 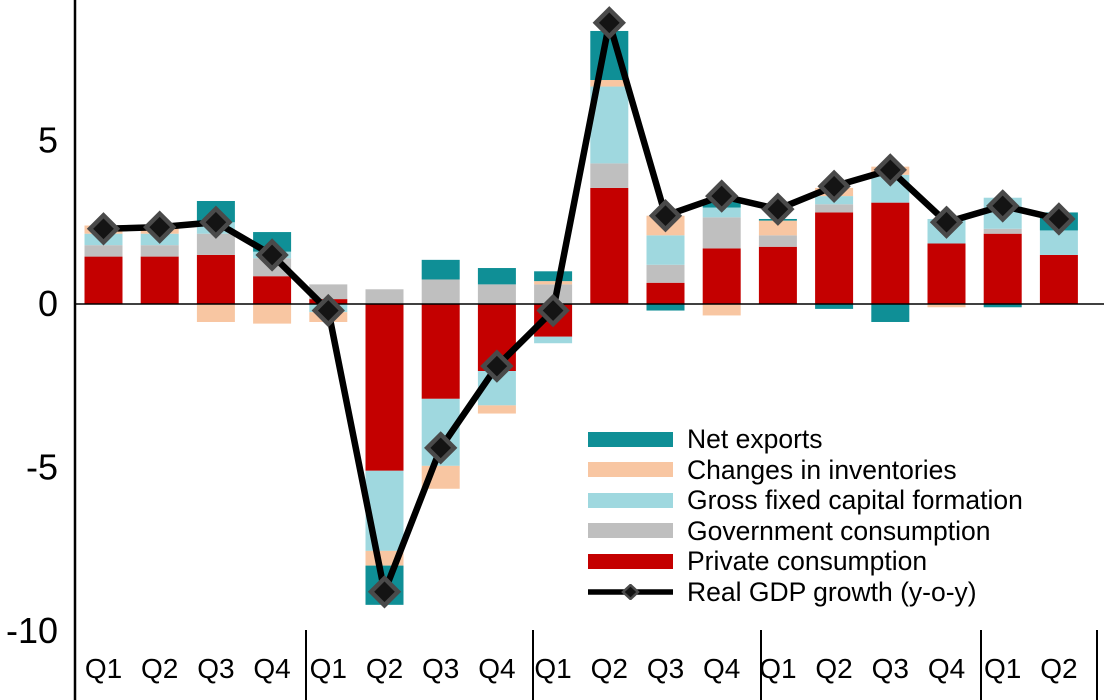 I want to click on legend-row-private: Private consumption, so click(x=805, y=561).